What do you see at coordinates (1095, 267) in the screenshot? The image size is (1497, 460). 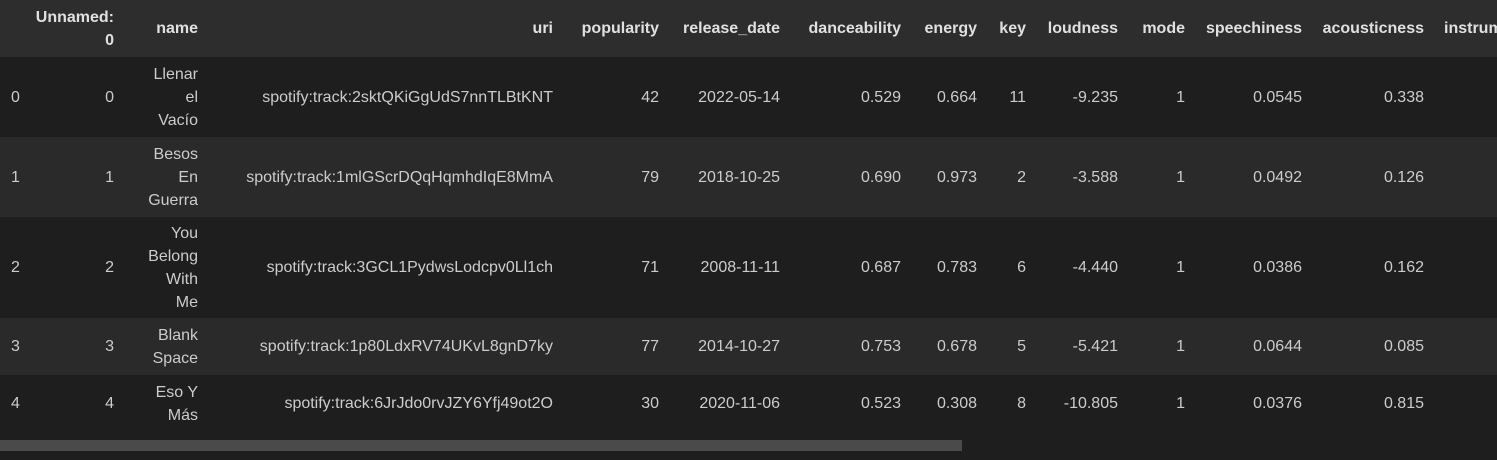 I see `cell-loudness: -4.440` at bounding box center [1095, 267].